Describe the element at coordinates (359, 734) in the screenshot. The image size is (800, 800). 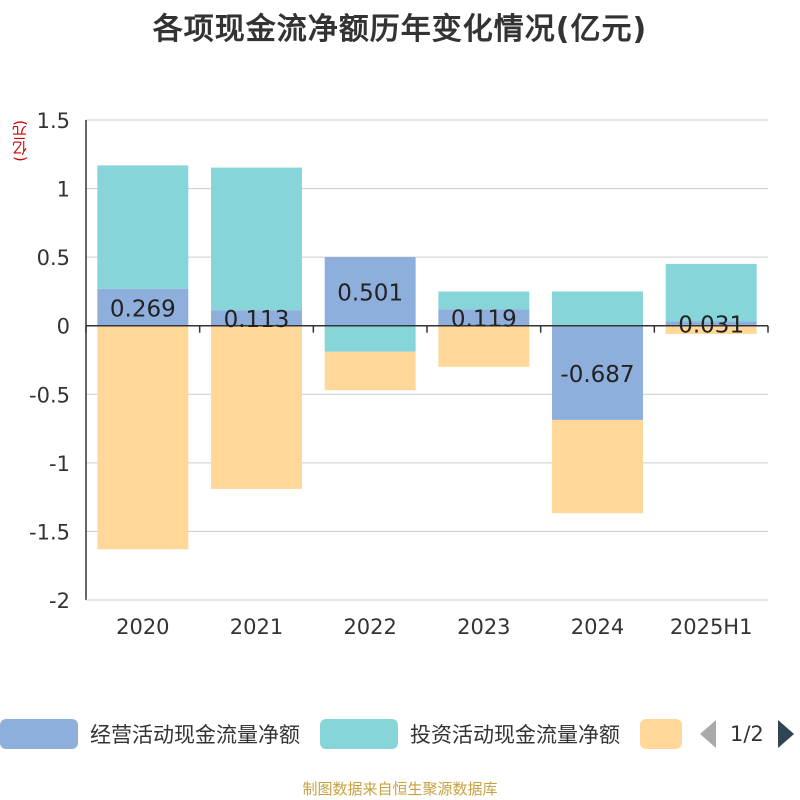
I see `legend-swatch-investing` at that location.